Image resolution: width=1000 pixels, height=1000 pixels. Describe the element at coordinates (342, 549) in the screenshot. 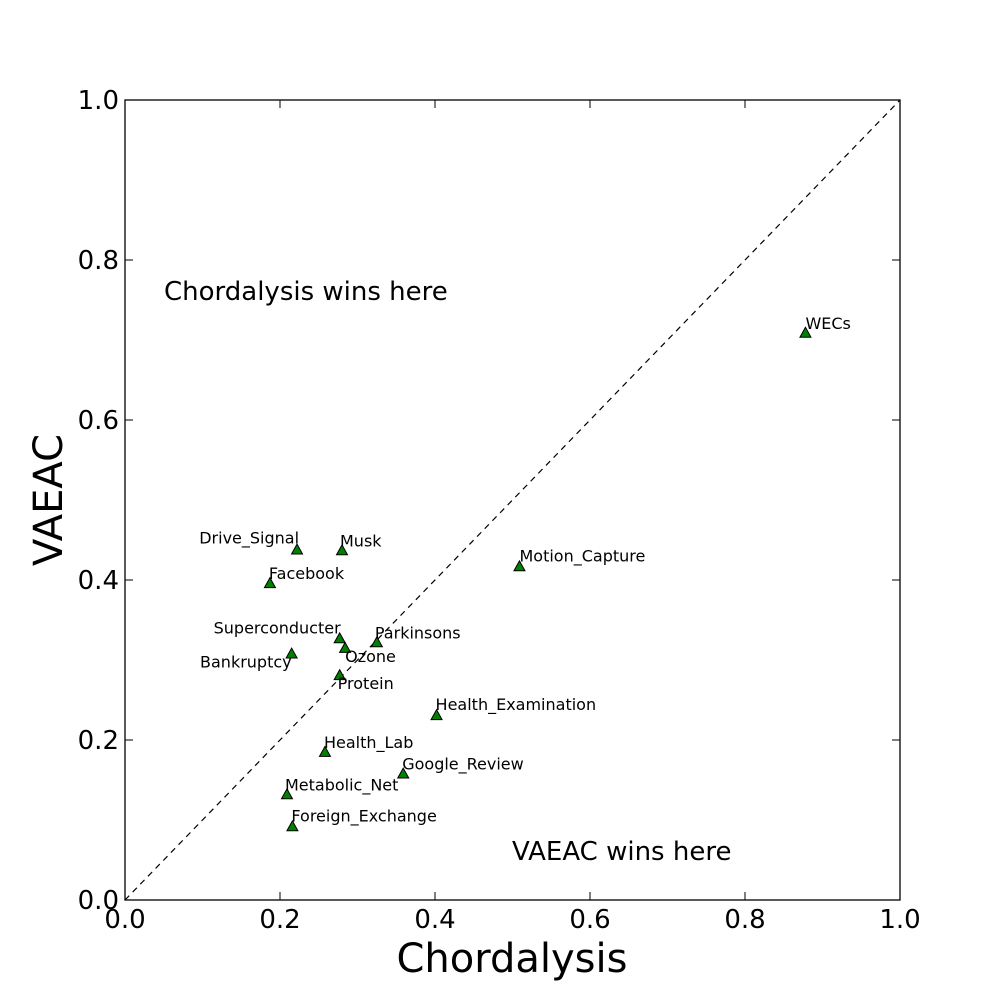

I see `marker-musk` at that location.